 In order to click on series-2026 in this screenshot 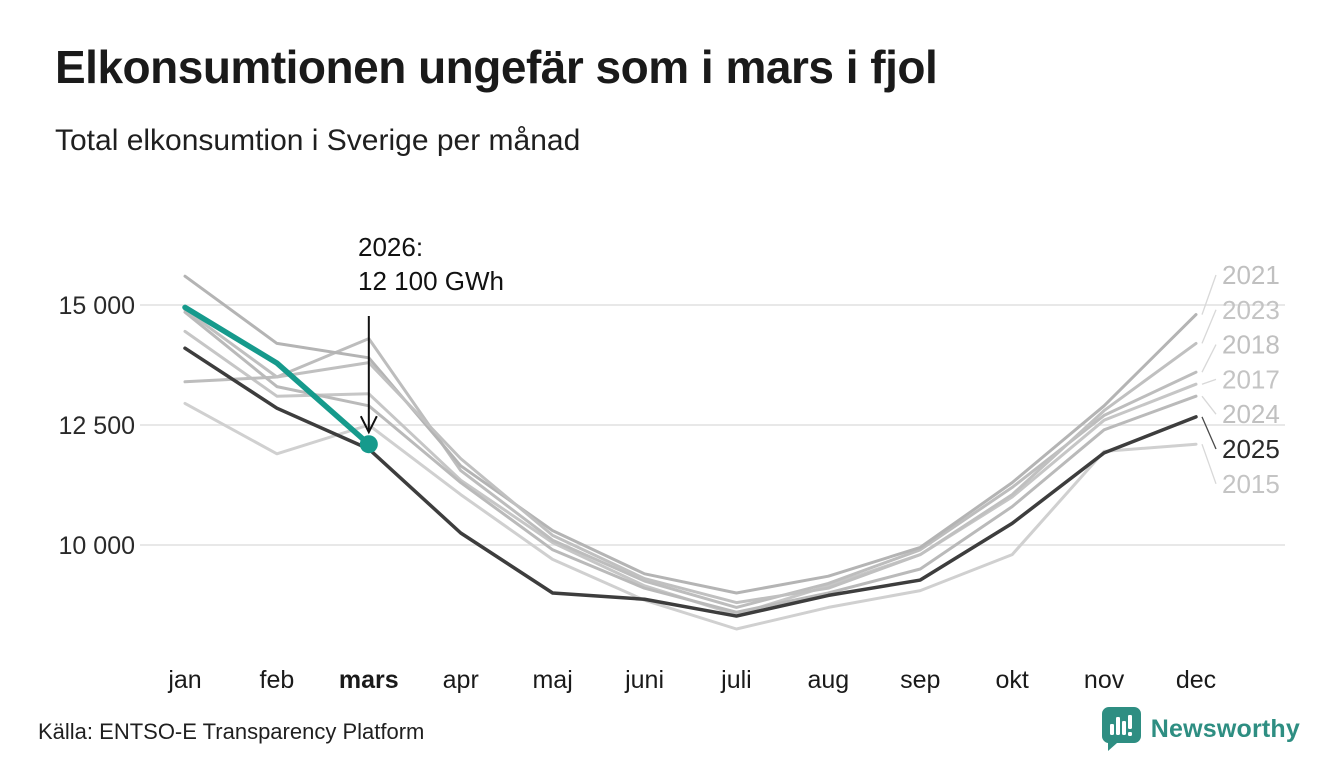, I will do `click(280, 379)`.